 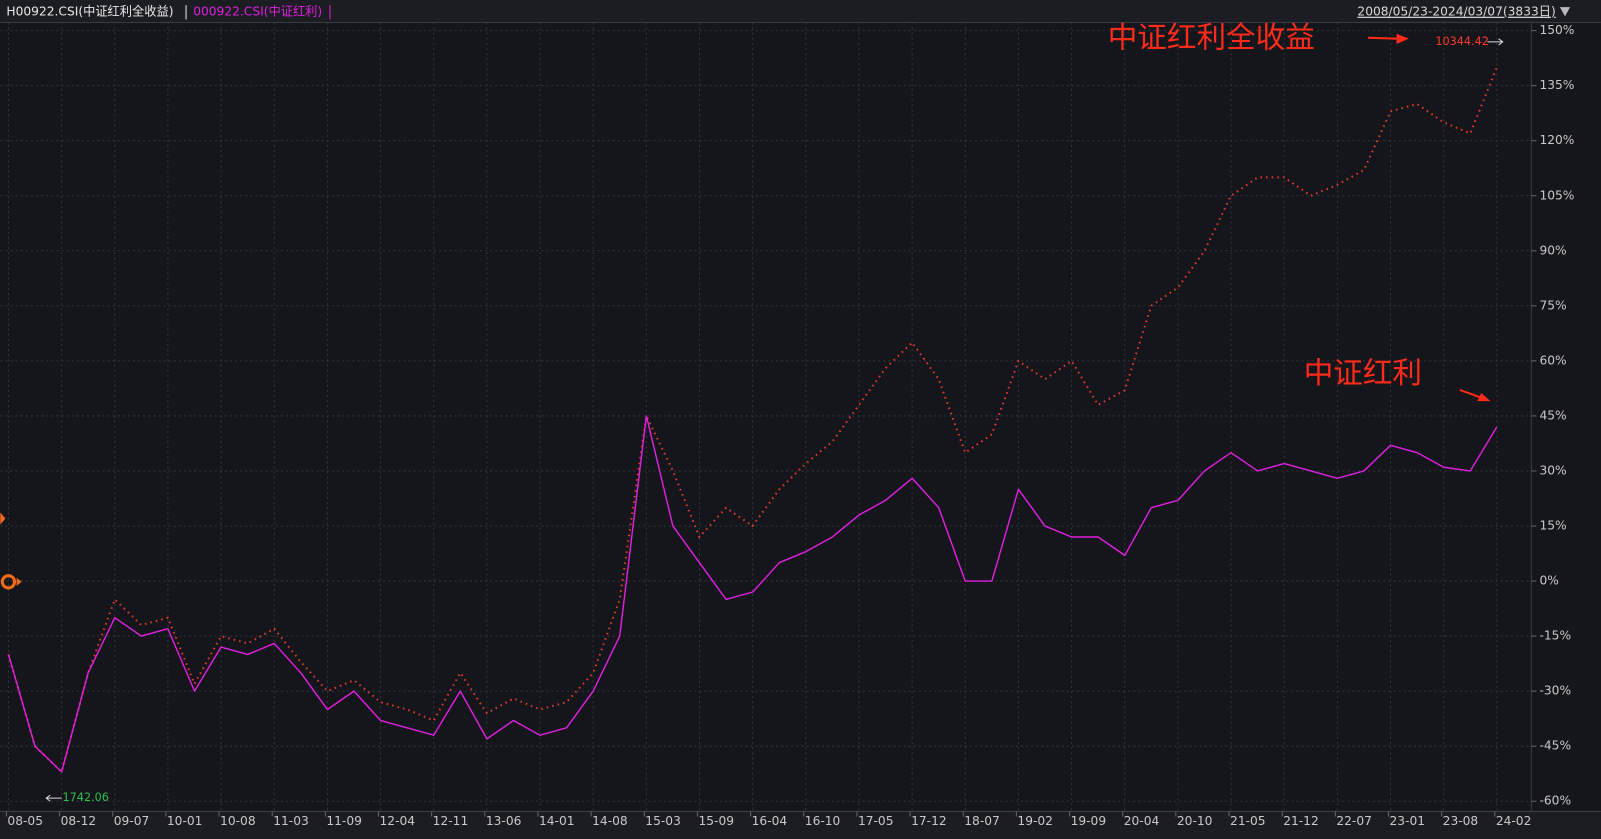 I want to click on dropdown-icon, so click(x=1565, y=12).